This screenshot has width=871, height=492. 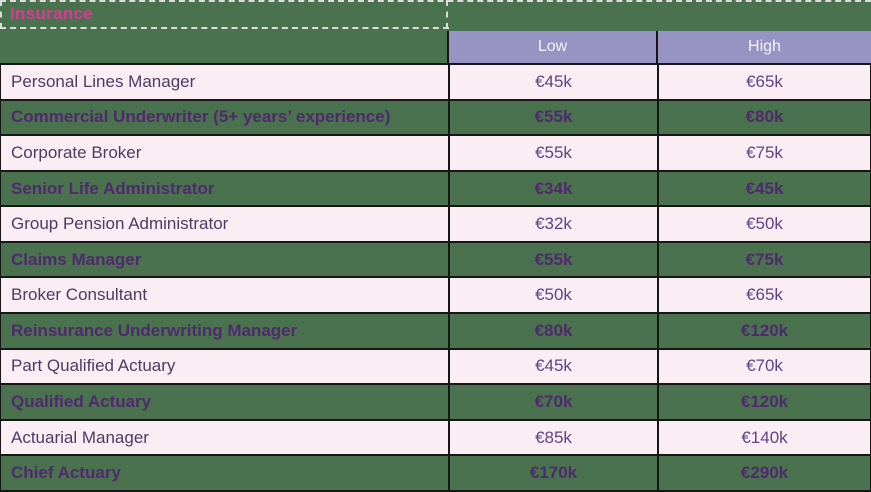 What do you see at coordinates (763, 438) in the screenshot?
I see `high-value-cell: €140k` at bounding box center [763, 438].